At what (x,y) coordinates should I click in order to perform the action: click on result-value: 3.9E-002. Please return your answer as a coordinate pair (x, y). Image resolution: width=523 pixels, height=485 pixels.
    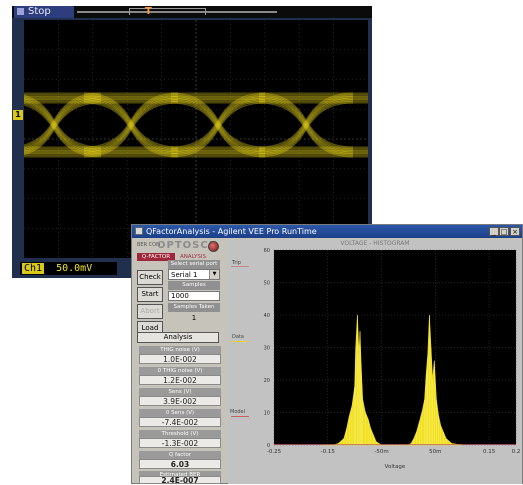
    Looking at the image, I should click on (180, 401).